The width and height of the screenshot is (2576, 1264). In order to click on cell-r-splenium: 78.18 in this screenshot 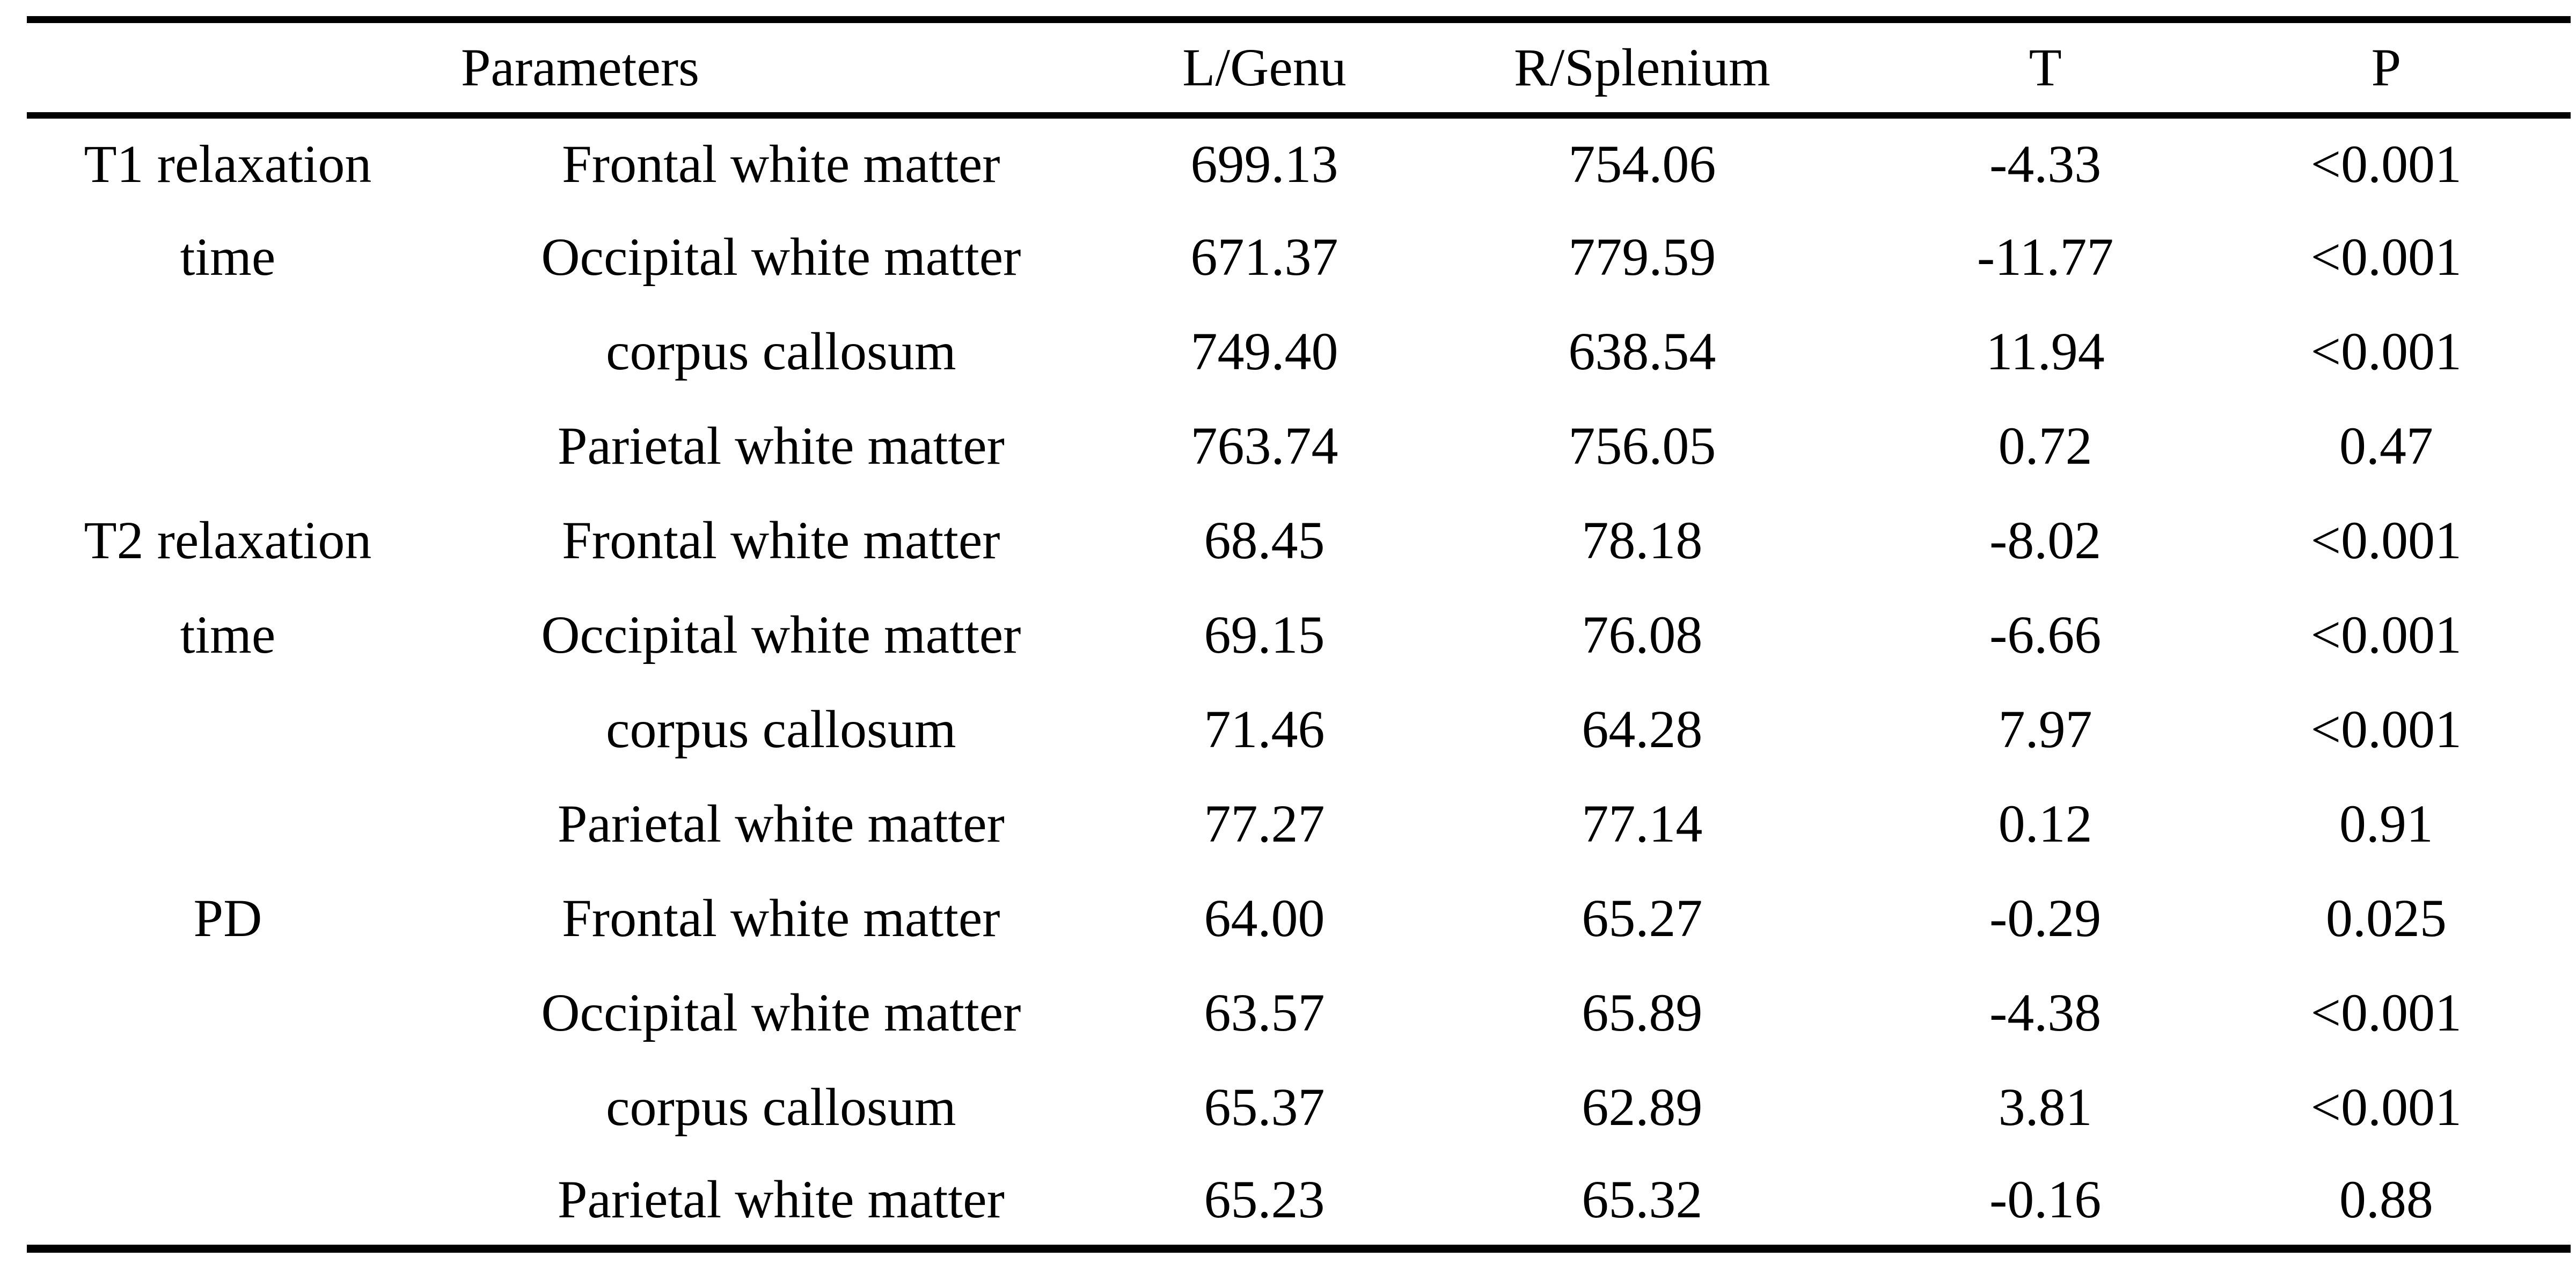, I will do `click(1642, 540)`.